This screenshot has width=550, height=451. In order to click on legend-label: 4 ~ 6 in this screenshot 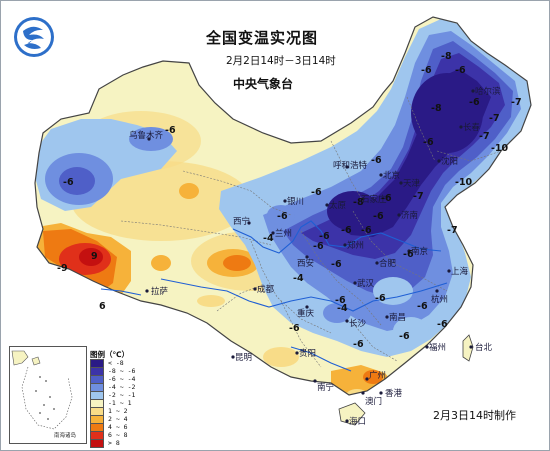, I will do `click(118, 427)`.